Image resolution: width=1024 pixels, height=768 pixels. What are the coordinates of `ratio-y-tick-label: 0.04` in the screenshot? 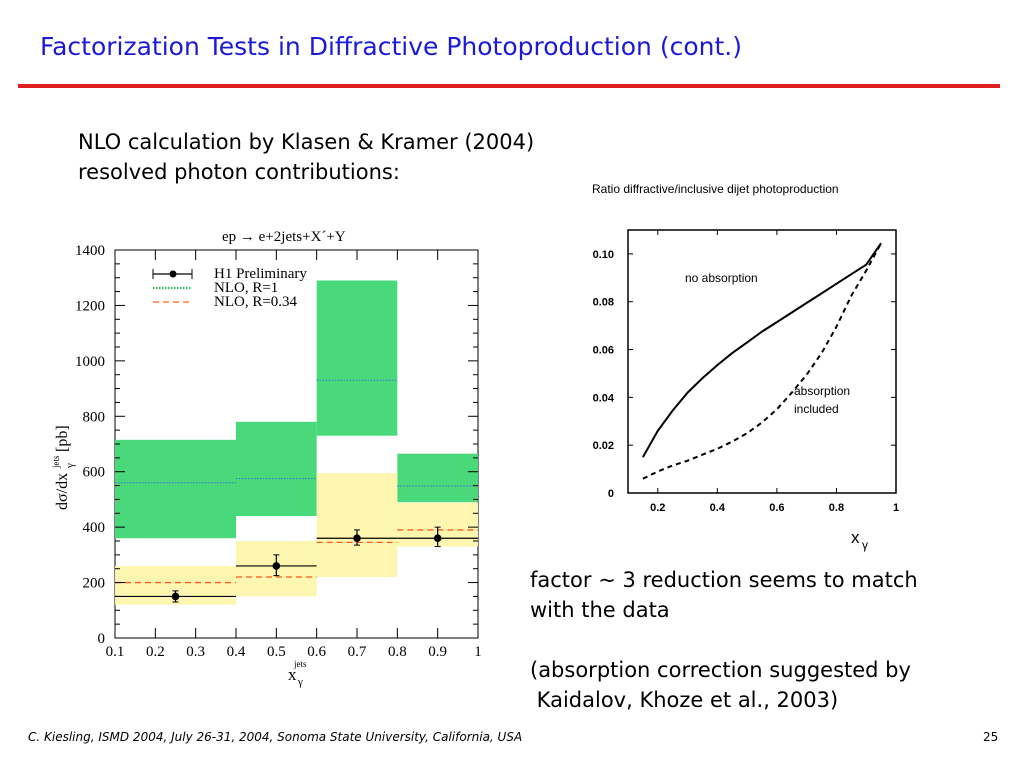 It's located at (604, 398).